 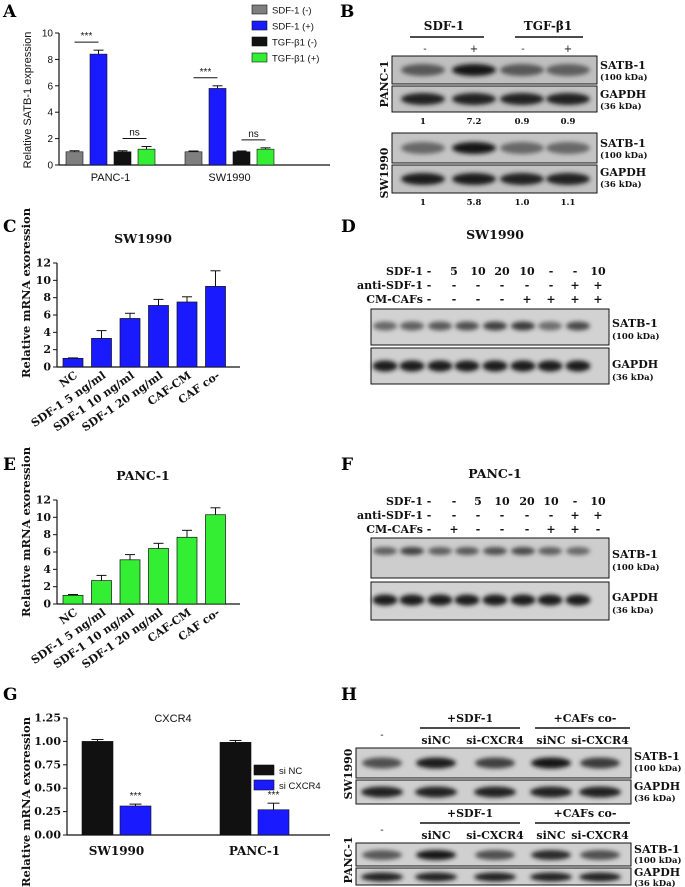 I want to click on chartE-ytick-label-1: 2, so click(x=47, y=586).